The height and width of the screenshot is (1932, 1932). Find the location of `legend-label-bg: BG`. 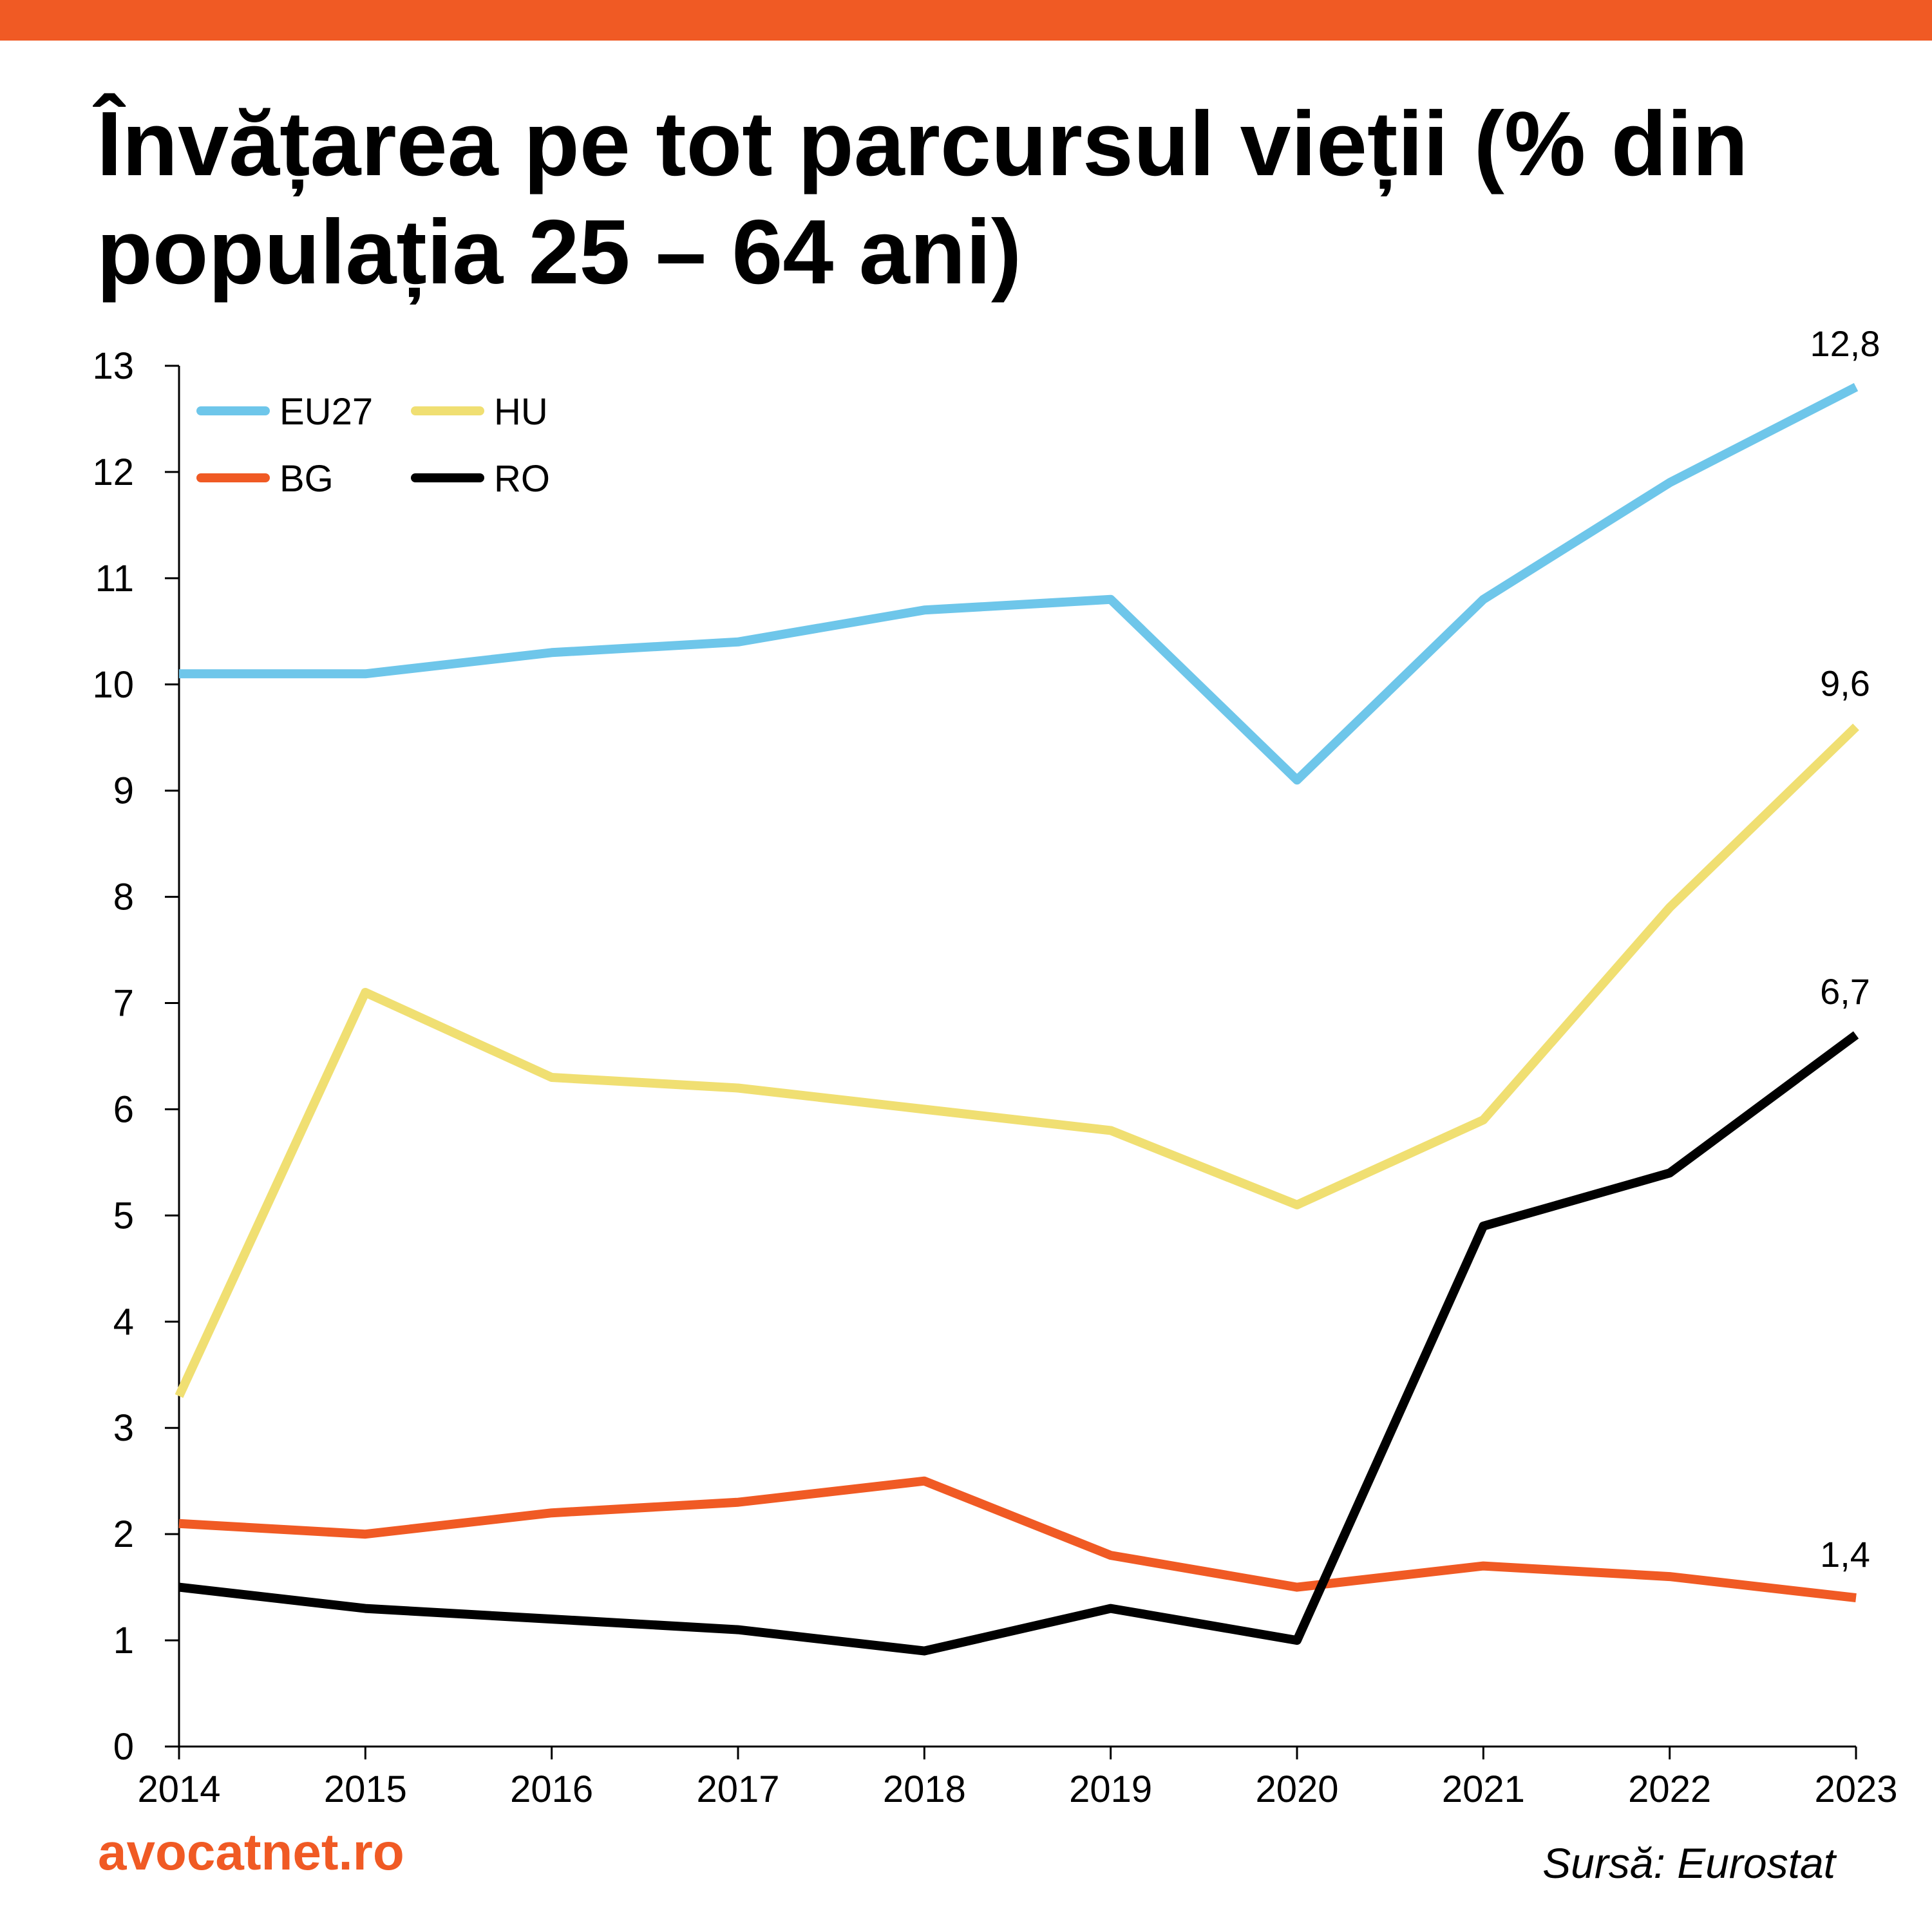

legend-label-bg: BG is located at coordinates (306, 479).